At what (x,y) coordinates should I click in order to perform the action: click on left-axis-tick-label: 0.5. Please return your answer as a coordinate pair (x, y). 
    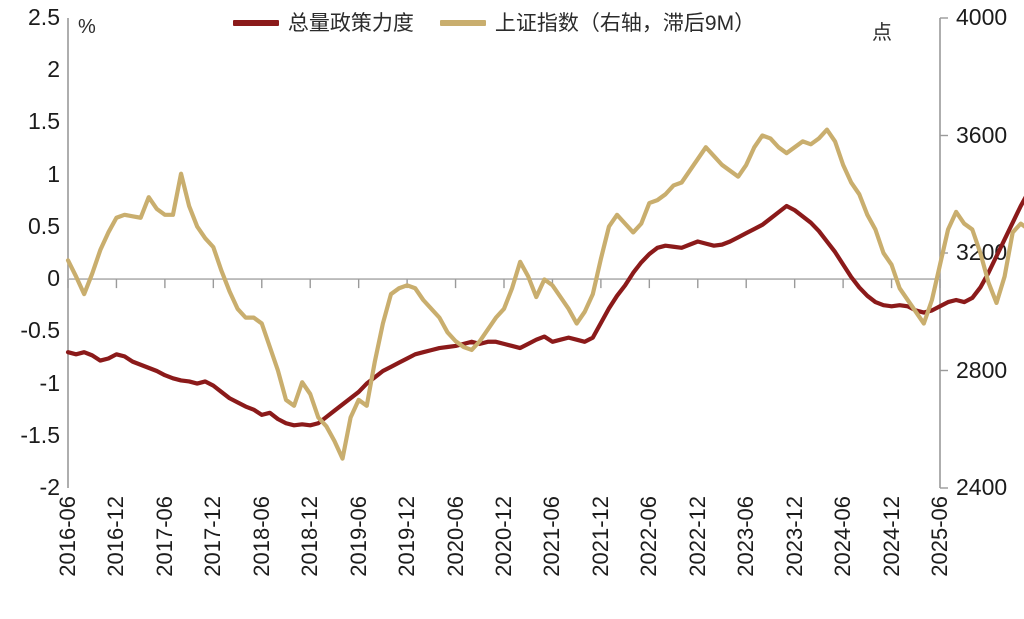
    Looking at the image, I should click on (44, 225).